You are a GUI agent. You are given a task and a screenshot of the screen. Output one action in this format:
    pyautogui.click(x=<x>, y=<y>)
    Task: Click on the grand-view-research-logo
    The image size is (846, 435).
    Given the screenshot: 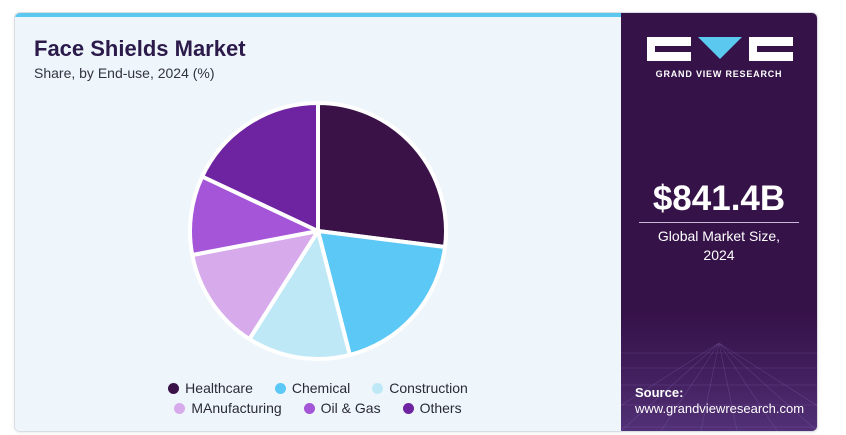 What is the action you would take?
    pyautogui.click(x=720, y=49)
    